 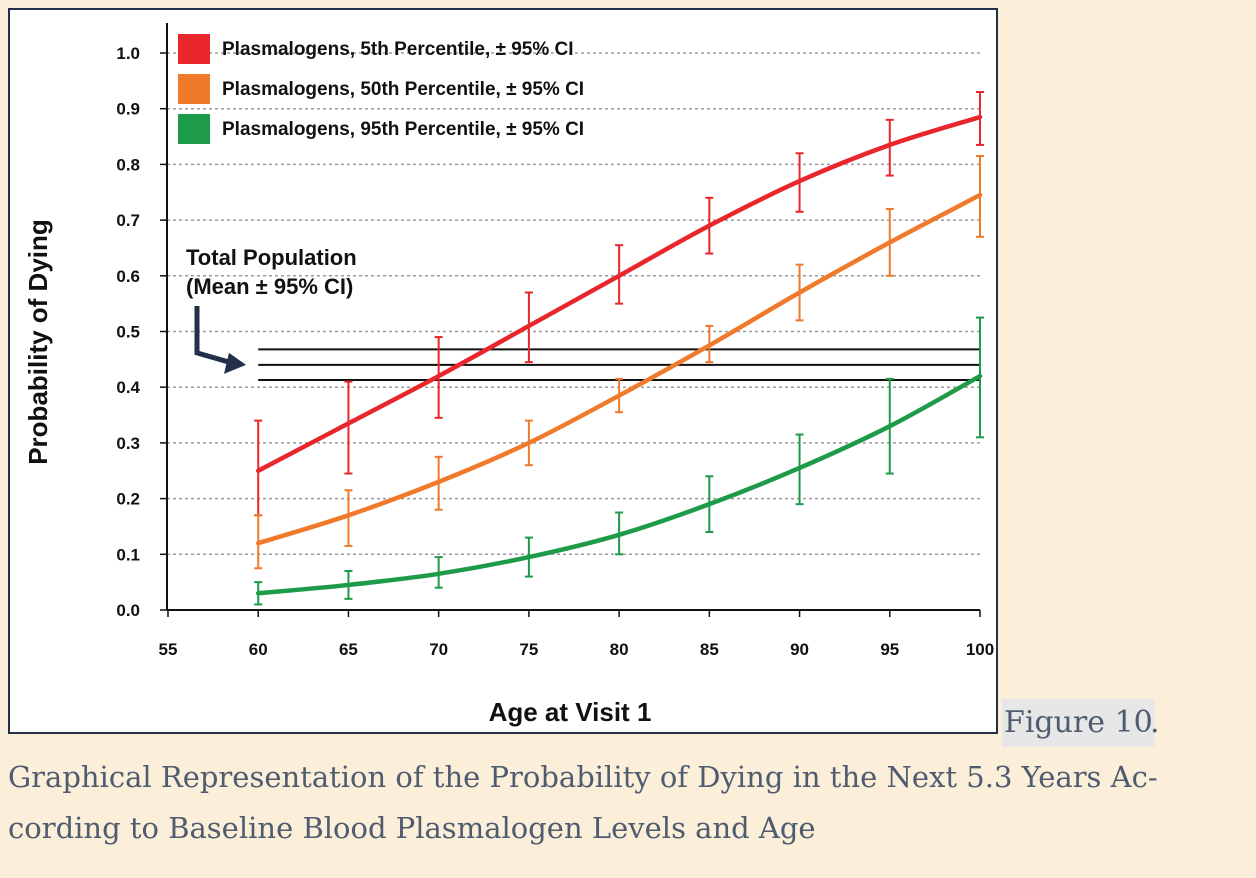 What do you see at coordinates (528, 649) in the screenshot?
I see `x-tick-label: 75` at bounding box center [528, 649].